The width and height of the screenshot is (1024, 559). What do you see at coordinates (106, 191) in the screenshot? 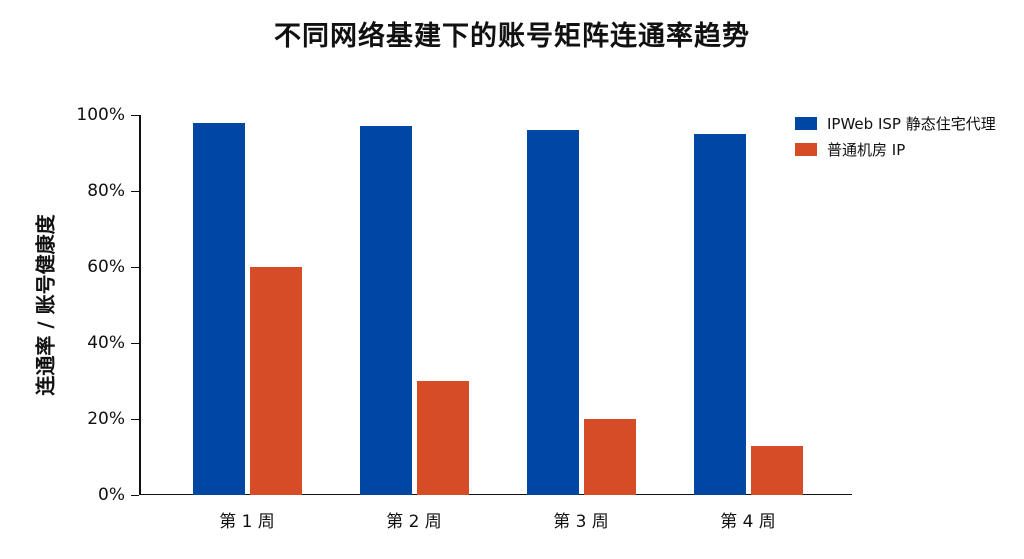
I see `y-tick-label: 80%` at bounding box center [106, 191].